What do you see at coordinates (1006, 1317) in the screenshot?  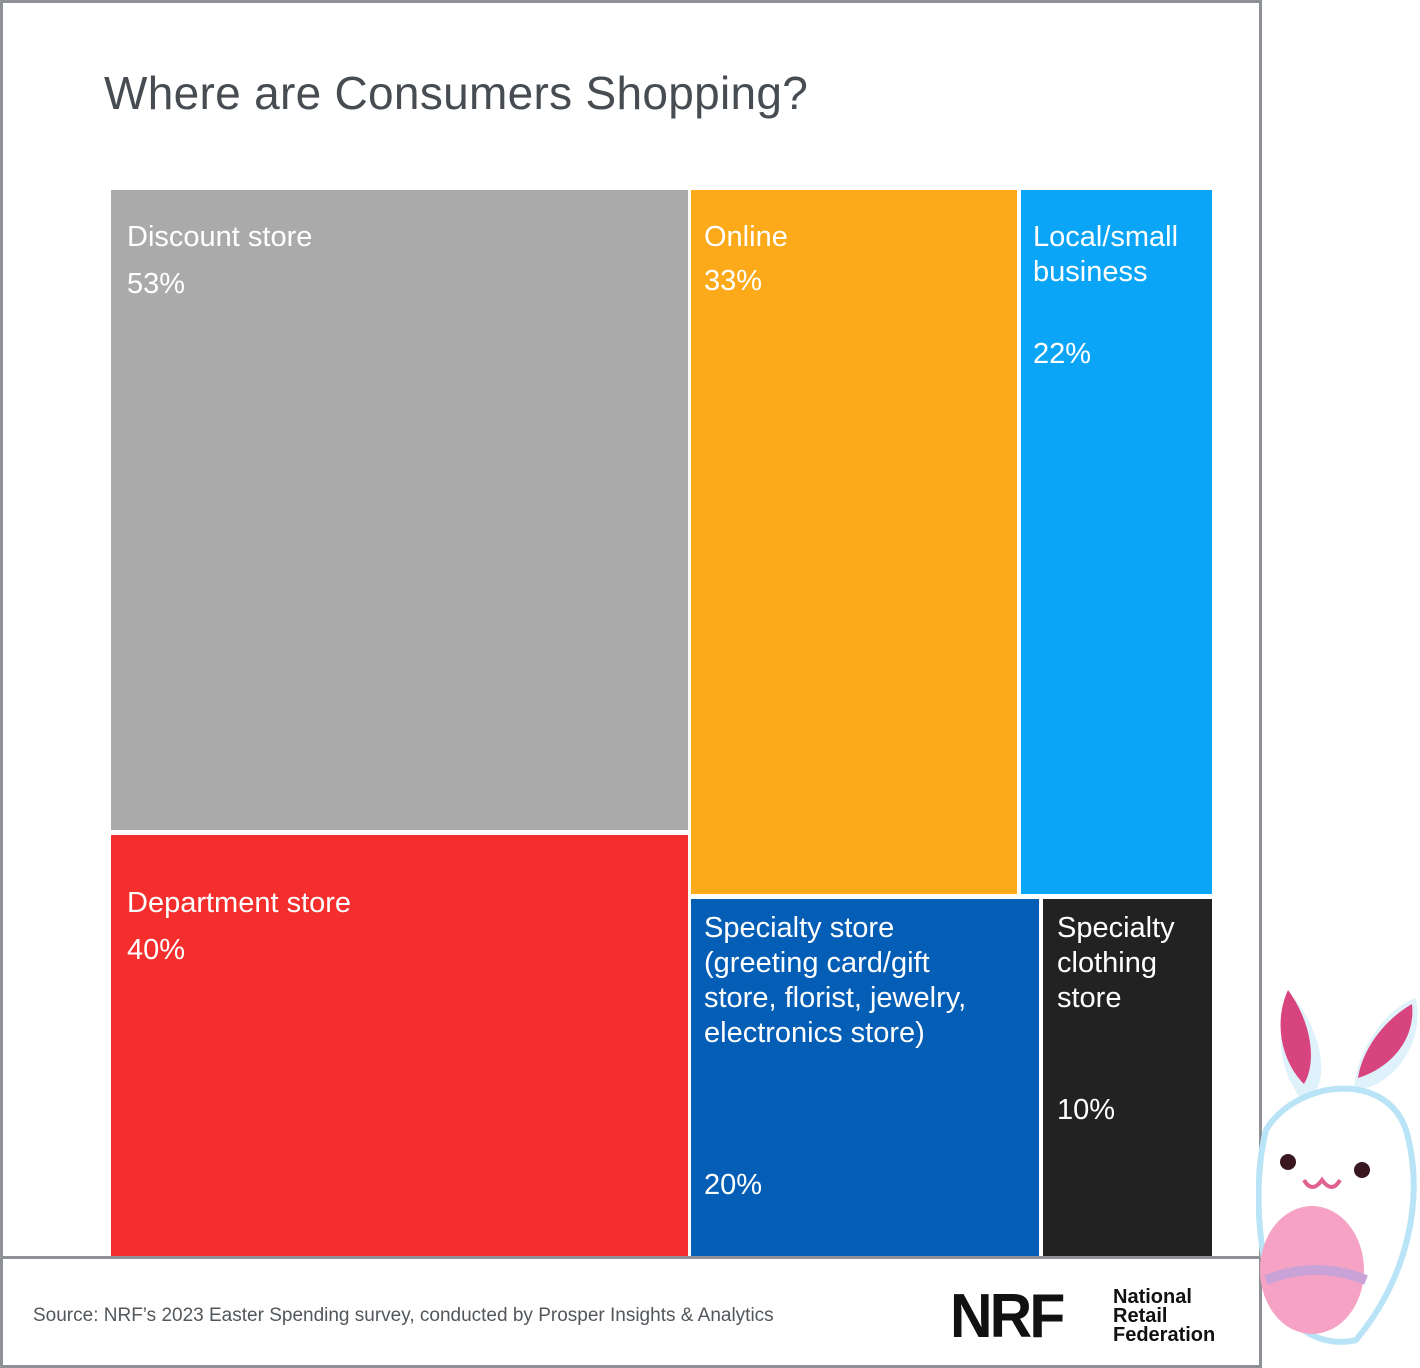 I see `nrf-logo-mark: NRF` at bounding box center [1006, 1317].